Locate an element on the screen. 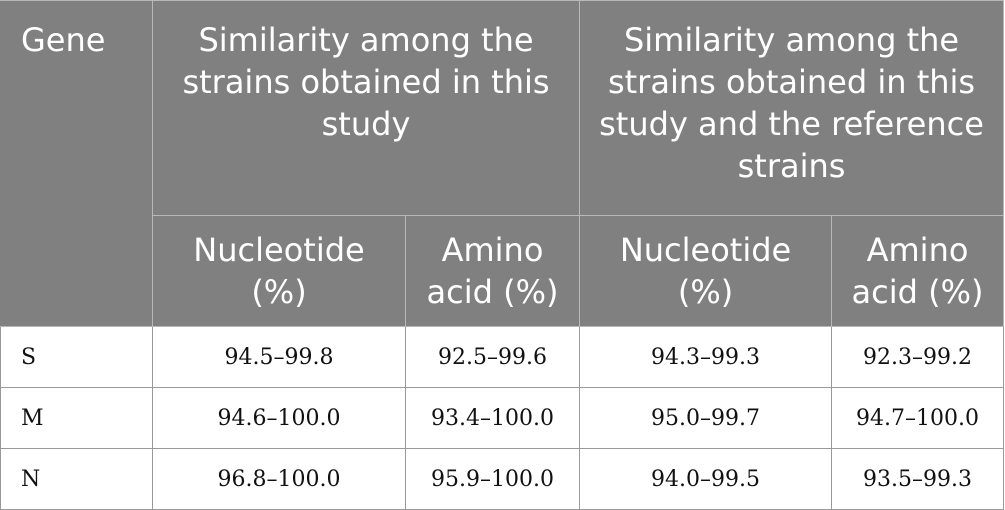  header-gene: Gene is located at coordinates (76, 163).